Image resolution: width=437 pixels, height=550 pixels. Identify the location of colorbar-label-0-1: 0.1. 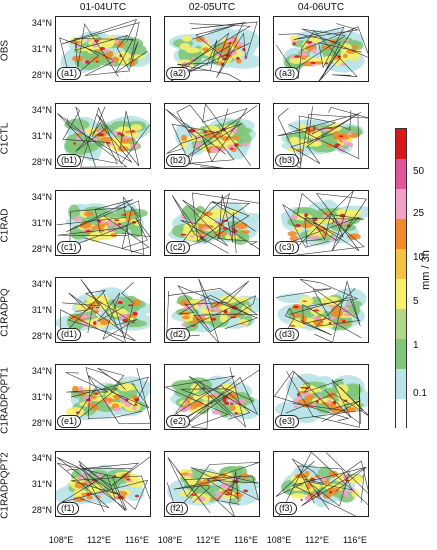
(420, 393).